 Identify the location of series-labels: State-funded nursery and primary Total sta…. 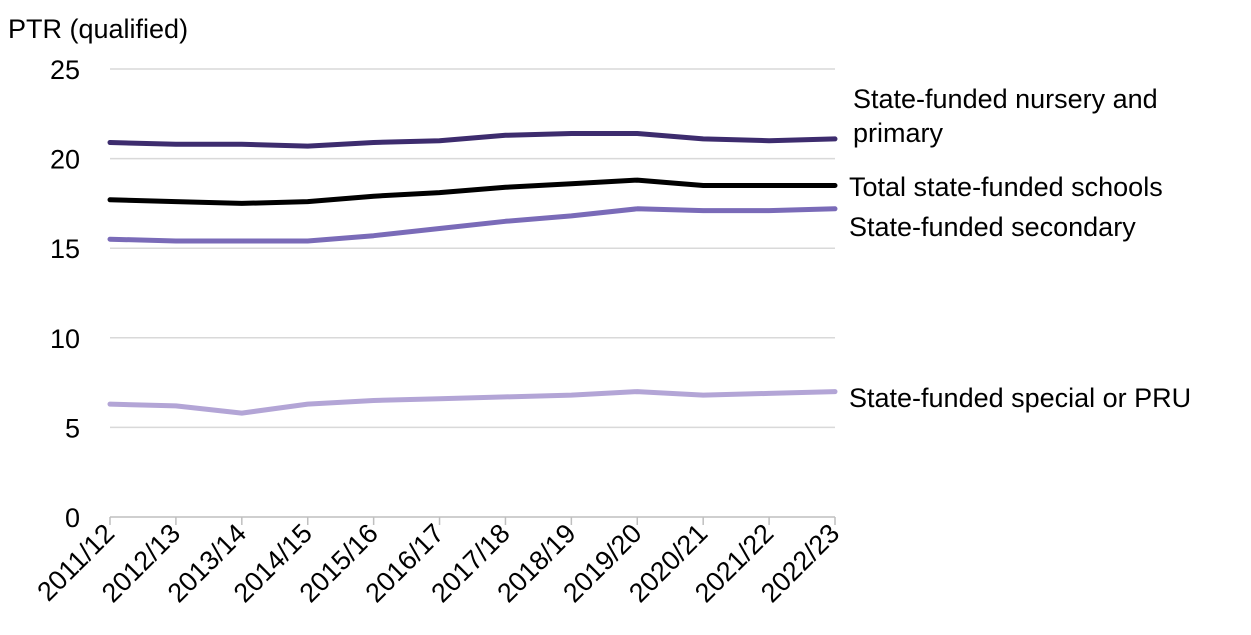
(1020, 248).